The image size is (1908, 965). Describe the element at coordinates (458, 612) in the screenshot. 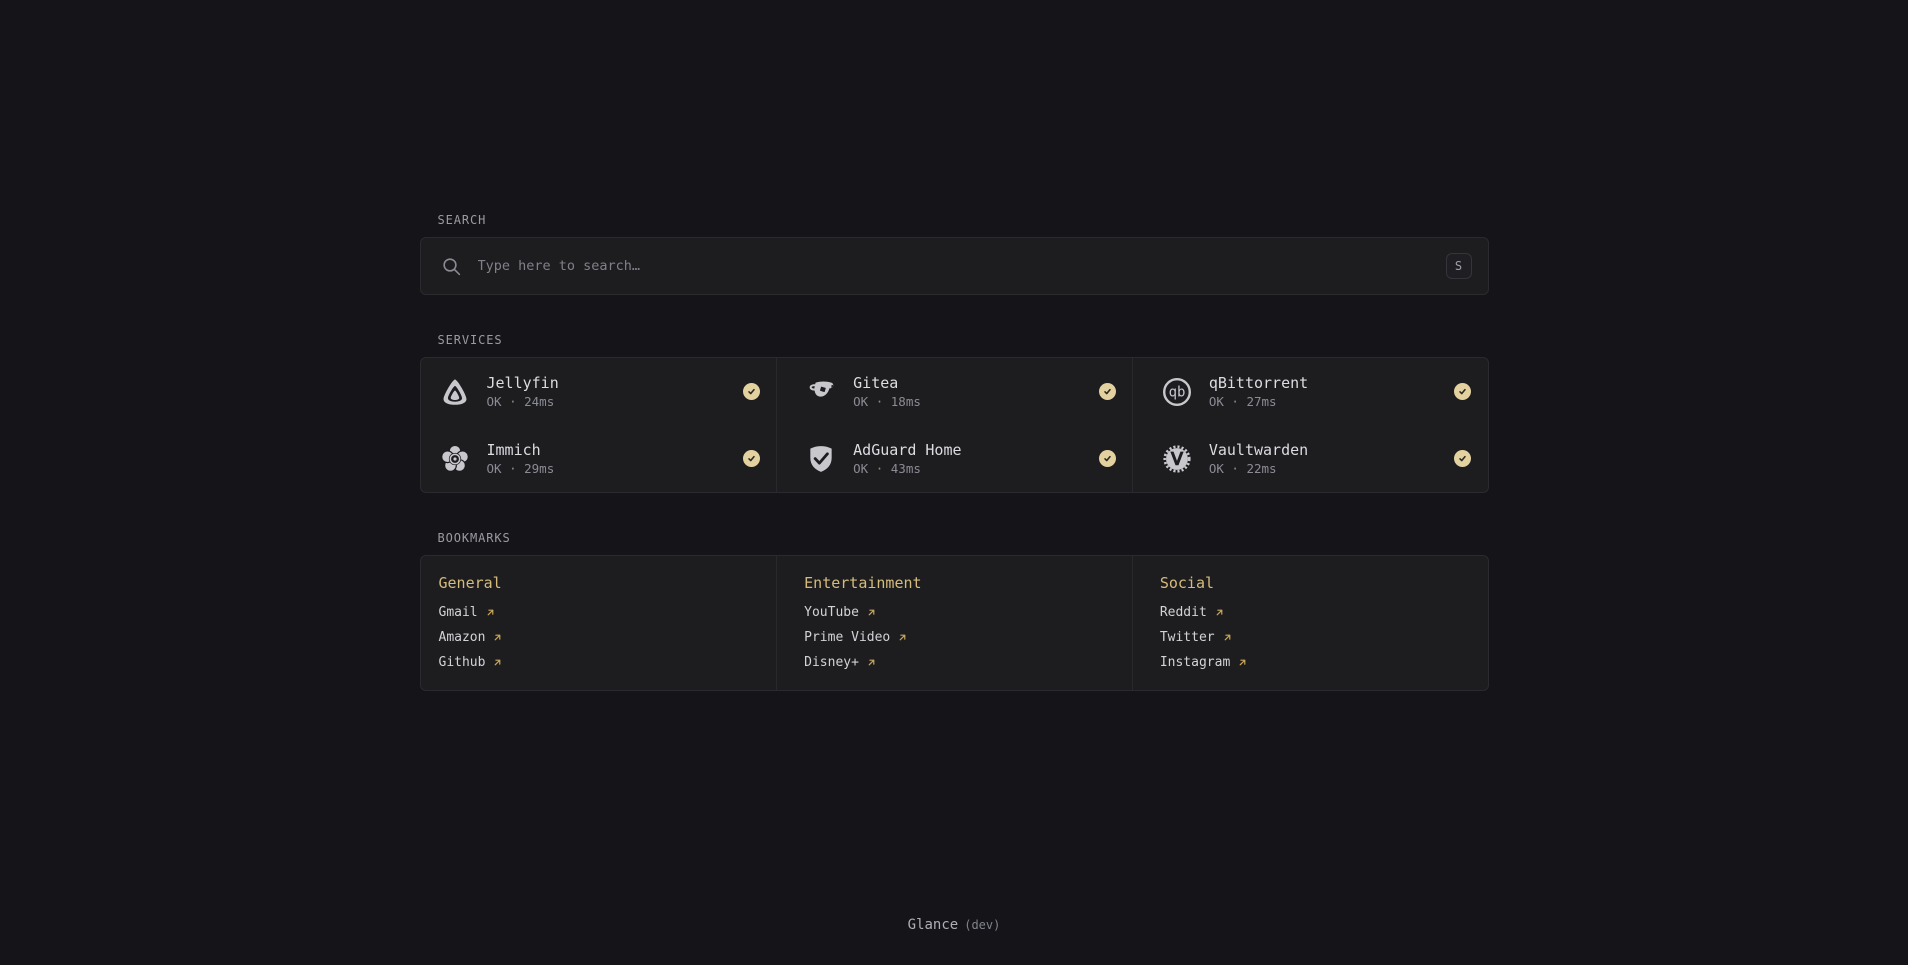

I see `bookmark-link-label: Gmail` at that location.